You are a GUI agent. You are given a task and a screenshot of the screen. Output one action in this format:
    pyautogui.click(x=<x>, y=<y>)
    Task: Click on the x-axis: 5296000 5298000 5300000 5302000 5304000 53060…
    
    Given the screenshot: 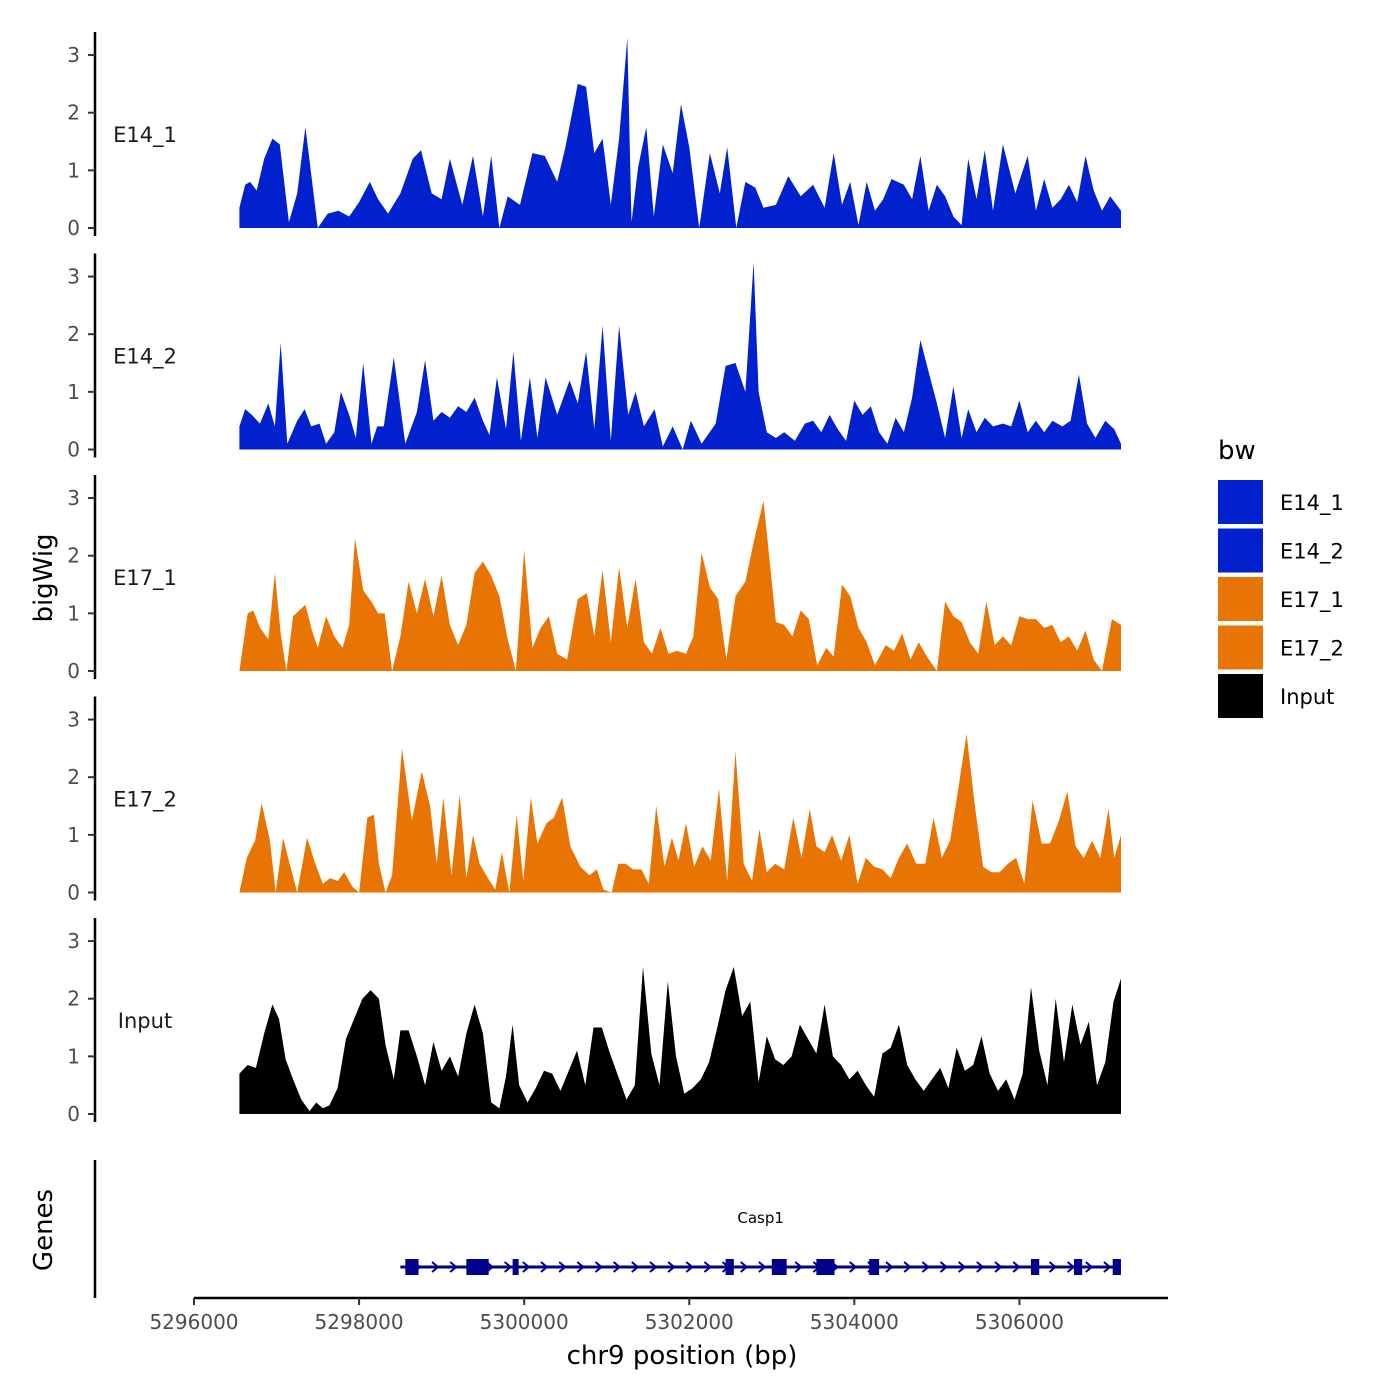 What is the action you would take?
    pyautogui.click(x=658, y=1315)
    